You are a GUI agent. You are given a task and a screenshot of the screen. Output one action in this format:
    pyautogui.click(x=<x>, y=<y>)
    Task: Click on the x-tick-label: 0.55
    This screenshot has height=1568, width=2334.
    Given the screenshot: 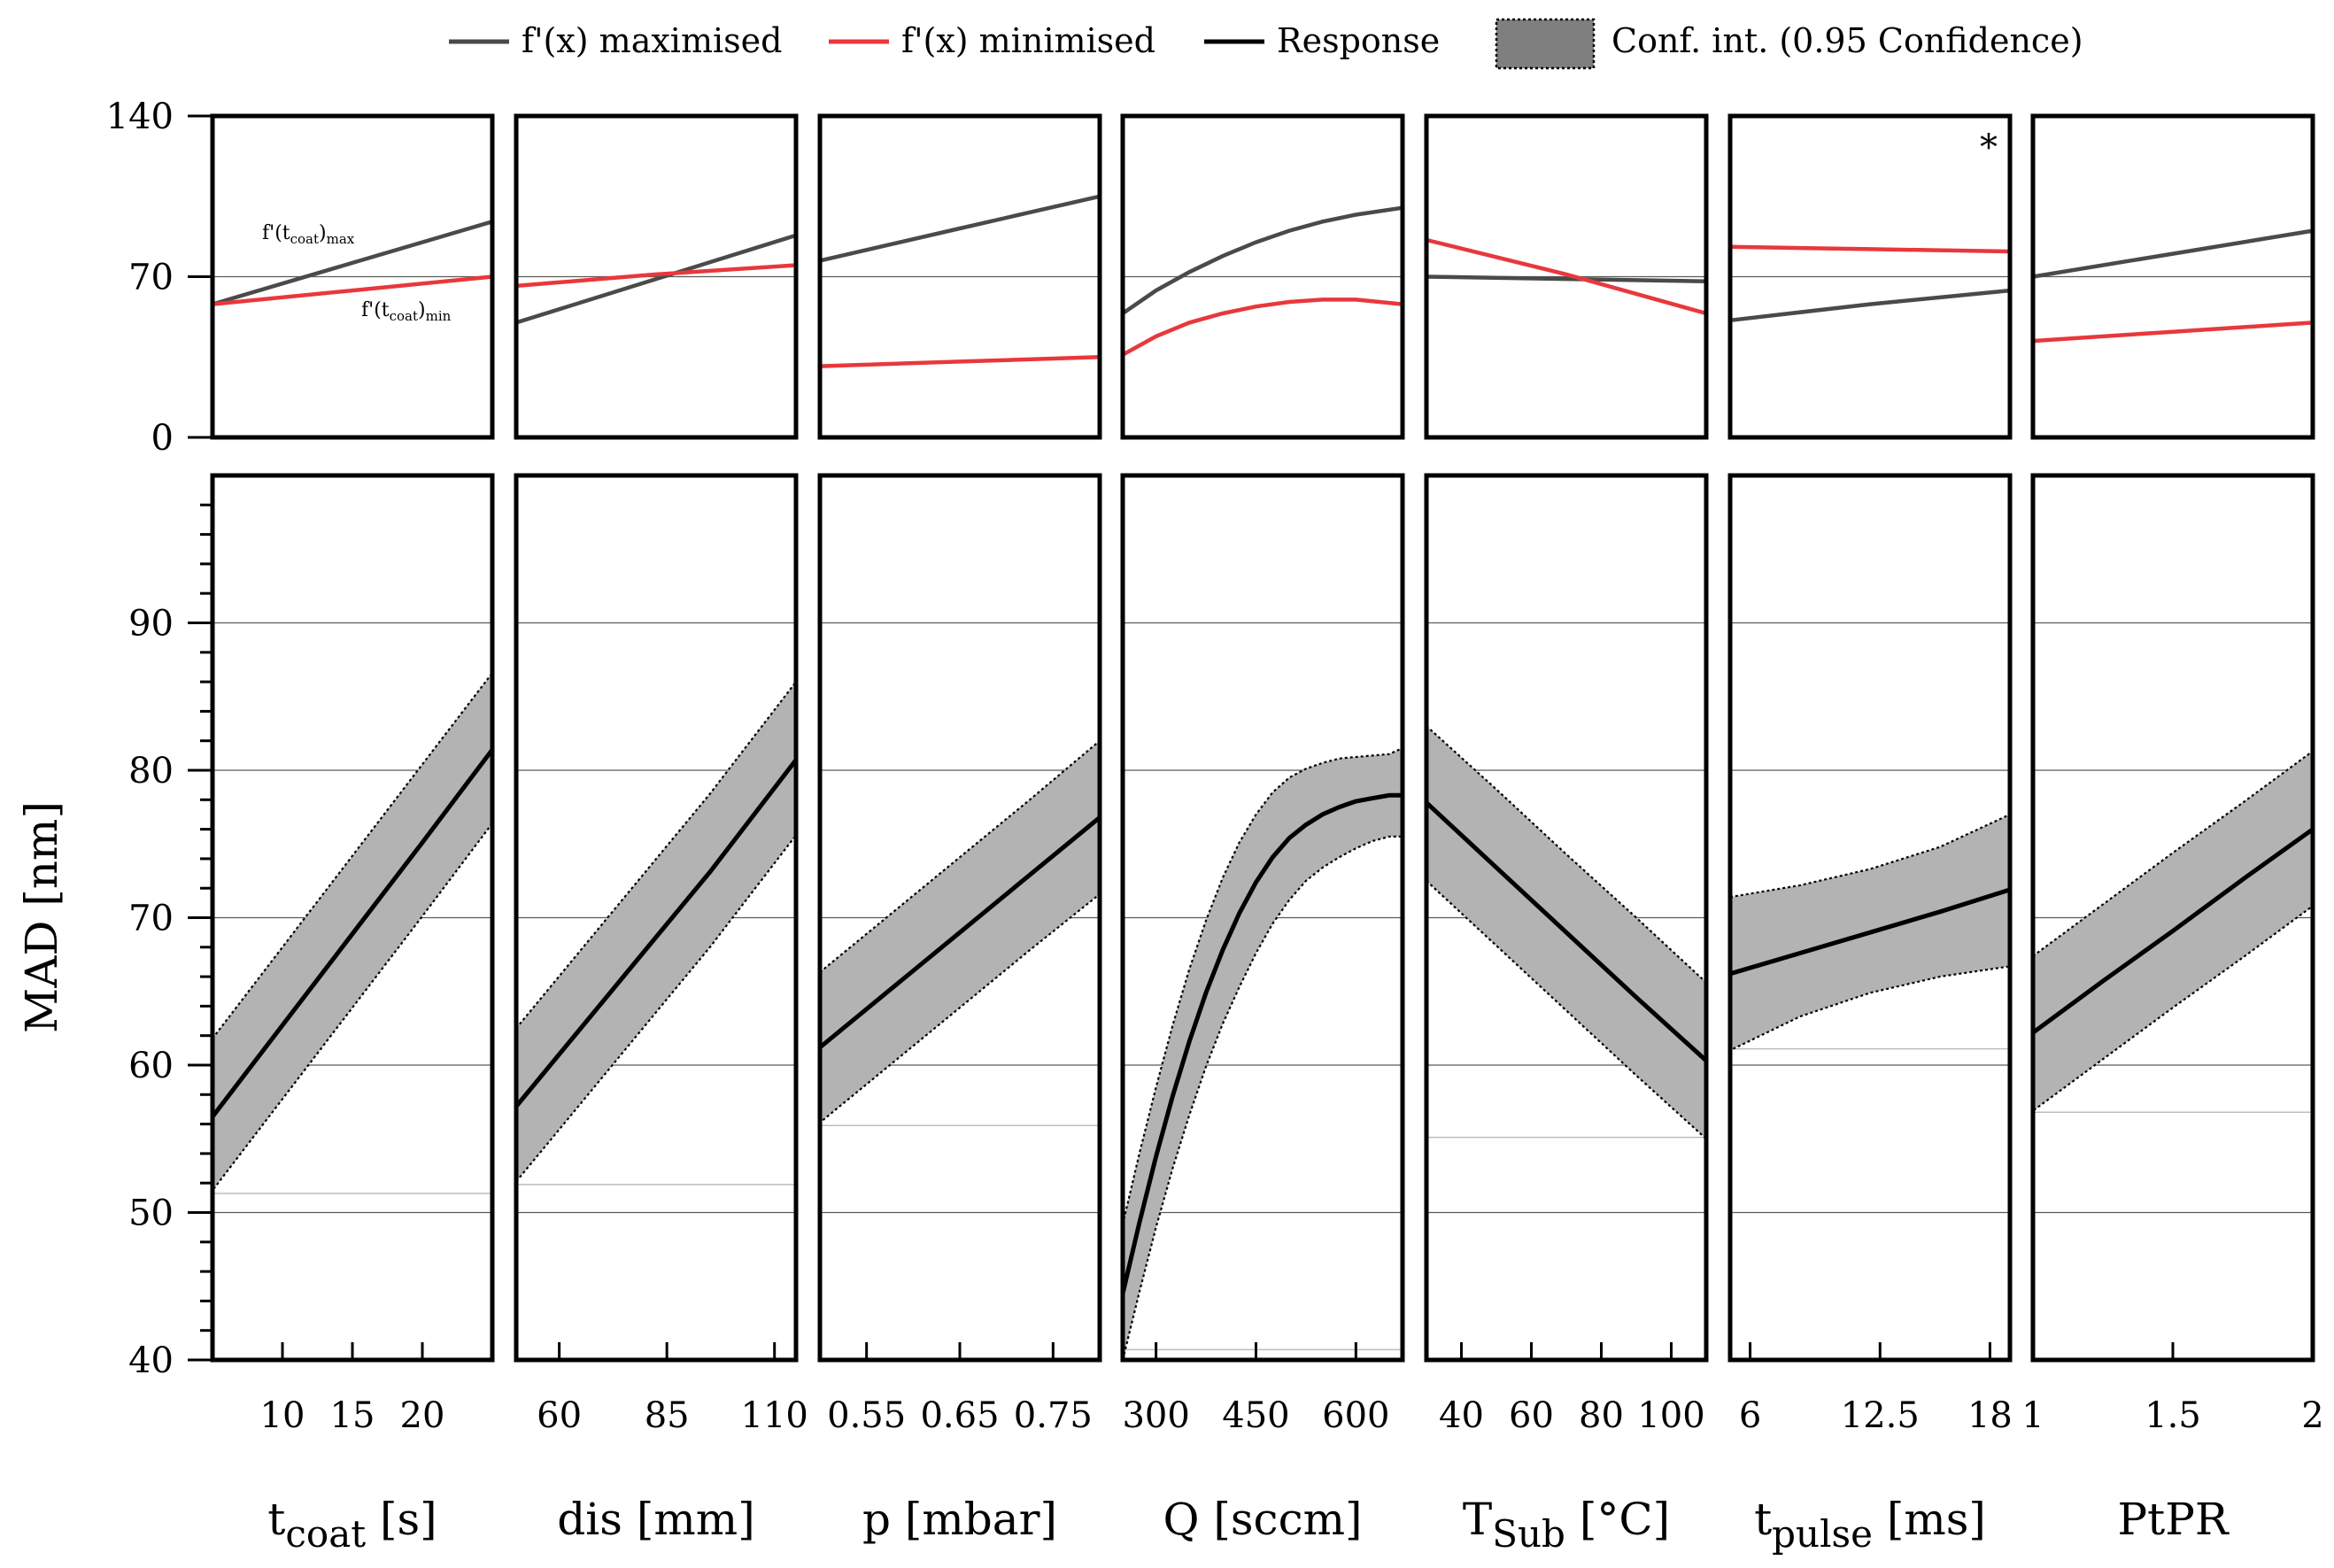 What is the action you would take?
    pyautogui.click(x=866, y=1415)
    